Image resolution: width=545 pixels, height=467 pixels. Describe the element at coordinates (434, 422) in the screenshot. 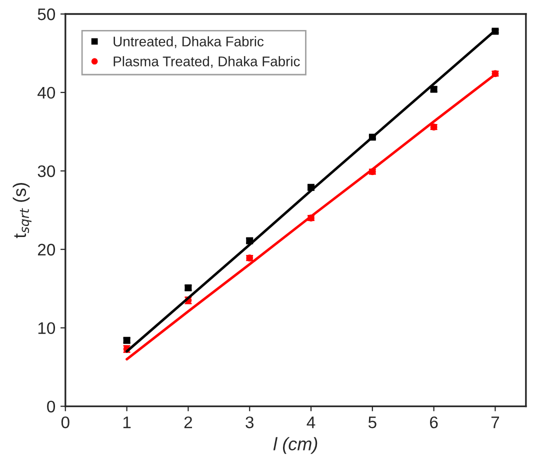

I see `x-tick-label: 6` at that location.